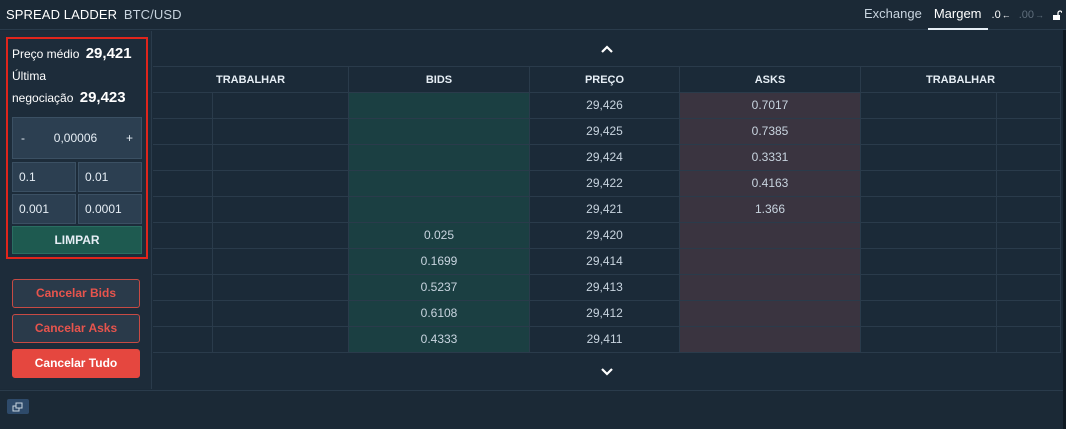 The height and width of the screenshot is (429, 1066). I want to click on ask-cell: 0.4163, so click(770, 183).